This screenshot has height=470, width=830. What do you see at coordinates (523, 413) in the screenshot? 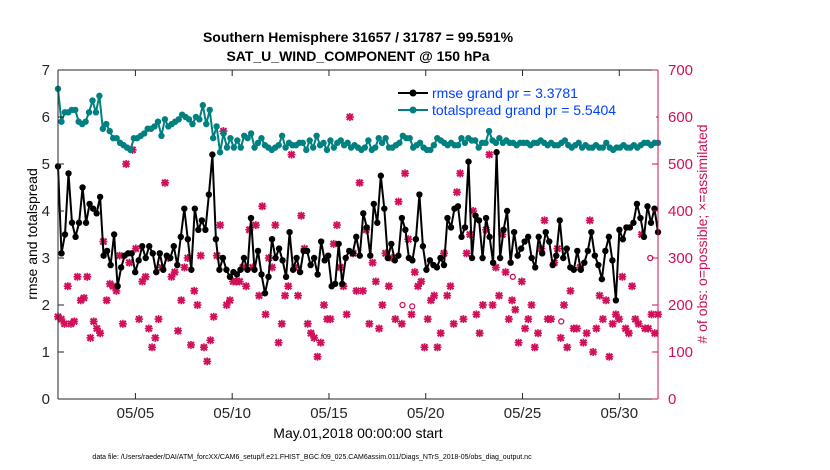
I see `x-tick-label: 05/25` at bounding box center [523, 413].